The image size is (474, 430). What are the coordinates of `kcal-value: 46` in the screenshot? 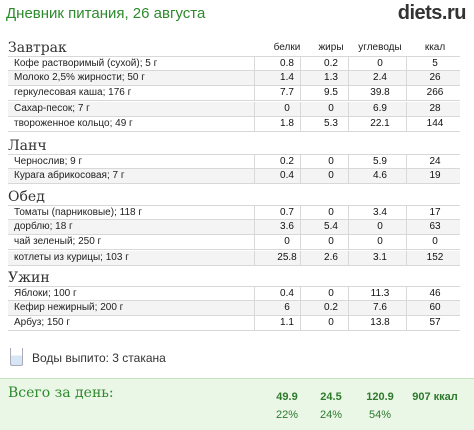 It's located at (435, 293).